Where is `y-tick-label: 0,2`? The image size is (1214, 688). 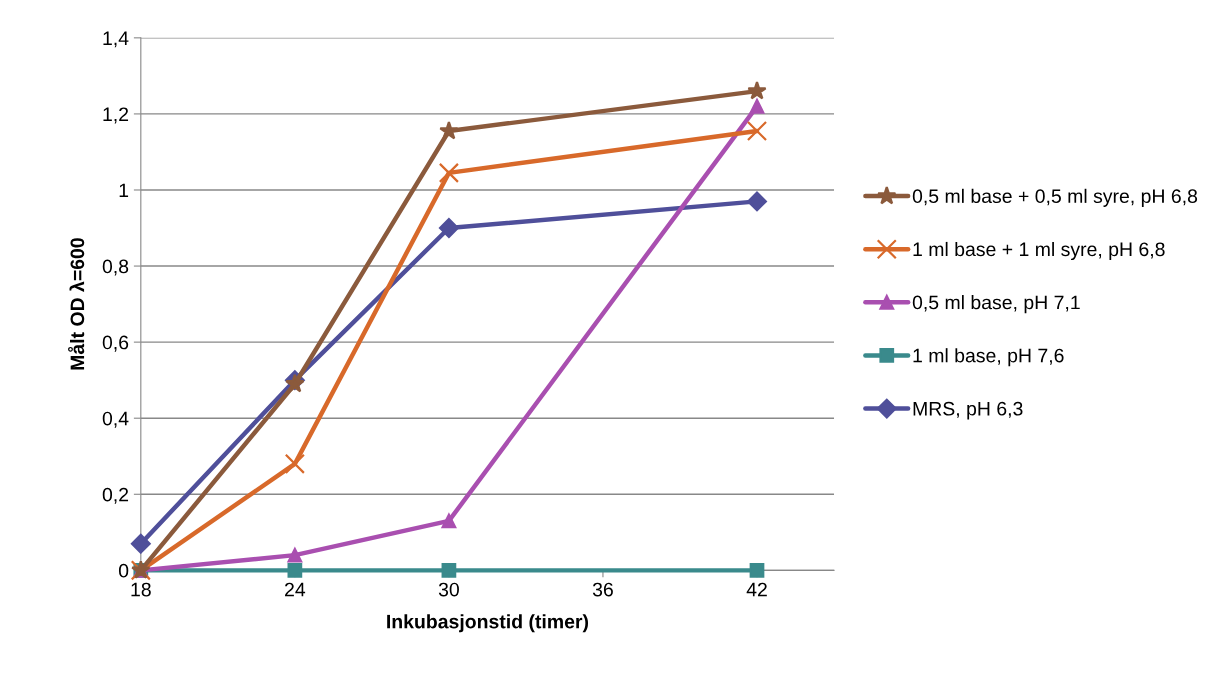 y-tick-label: 0,2 is located at coordinates (115, 495).